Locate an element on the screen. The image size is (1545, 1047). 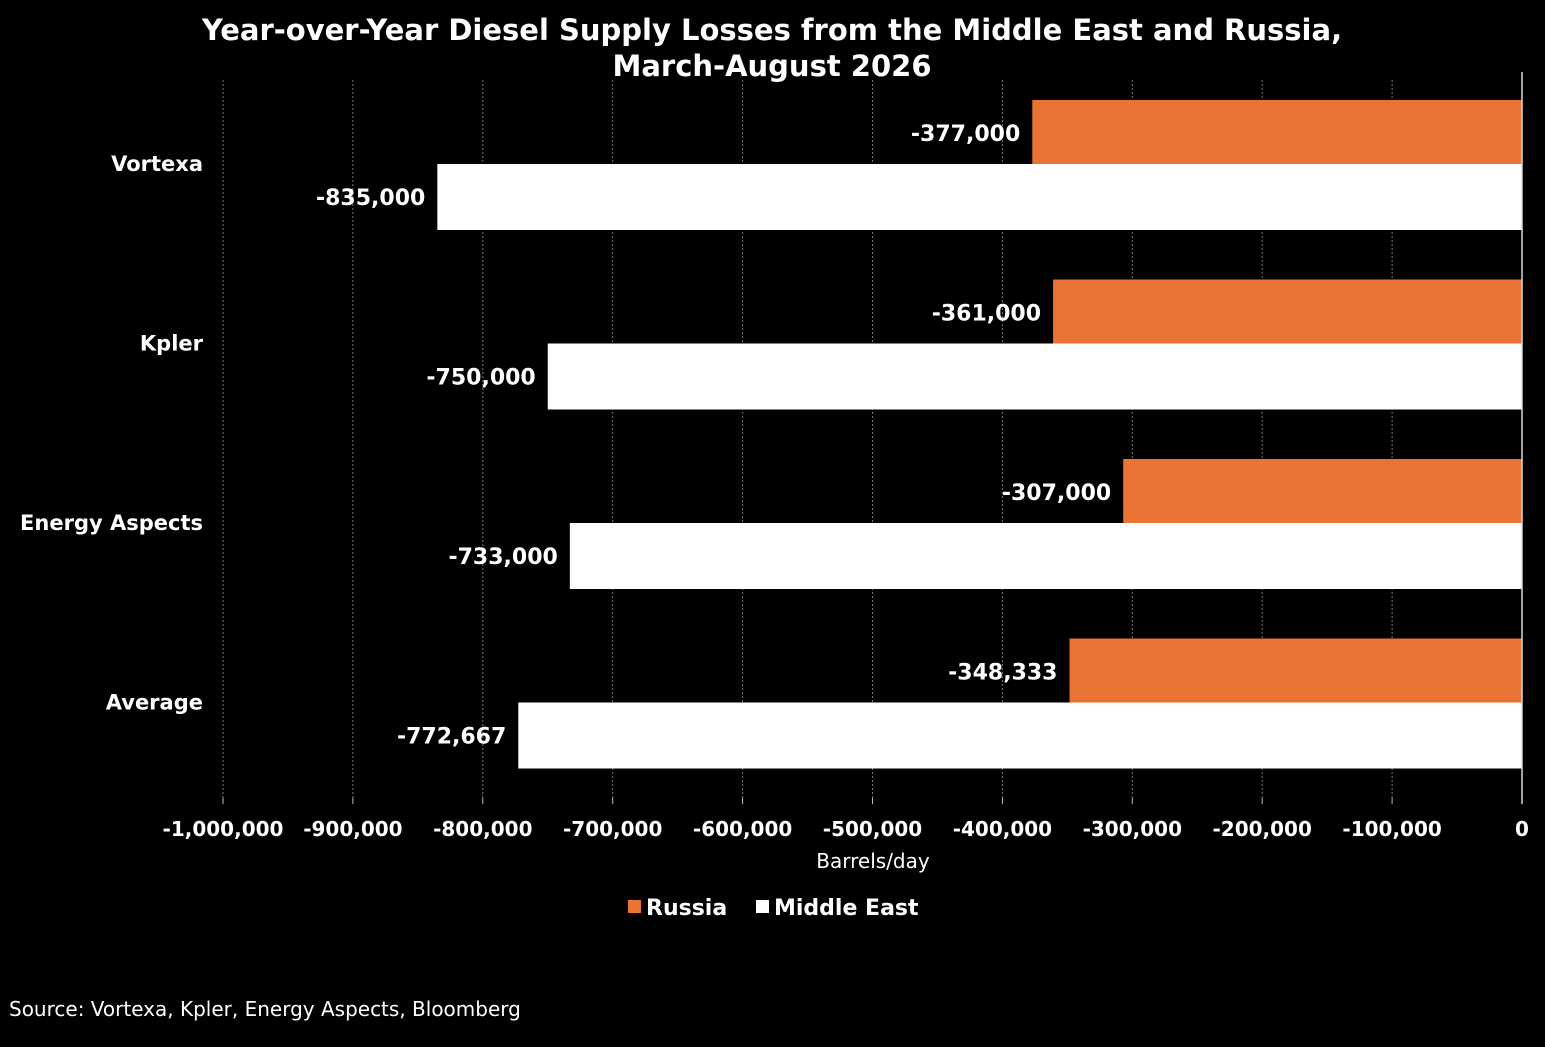
x-tick-label: -900,000 is located at coordinates (352, 829).